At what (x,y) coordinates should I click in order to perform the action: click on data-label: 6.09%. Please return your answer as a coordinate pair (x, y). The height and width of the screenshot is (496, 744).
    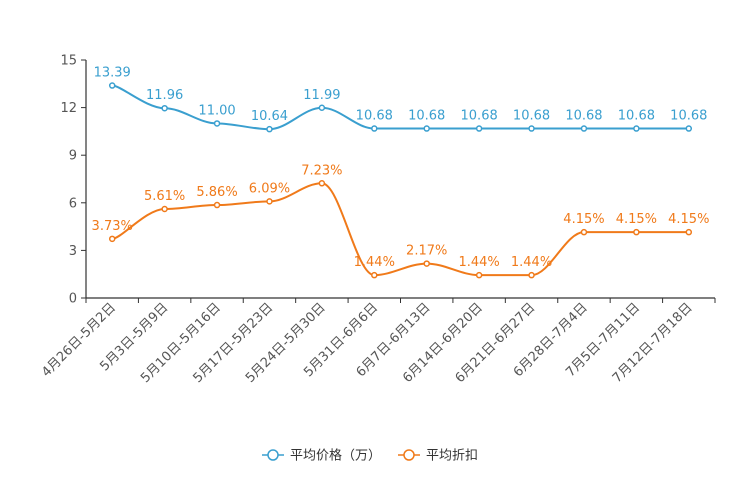
    Looking at the image, I should click on (269, 188).